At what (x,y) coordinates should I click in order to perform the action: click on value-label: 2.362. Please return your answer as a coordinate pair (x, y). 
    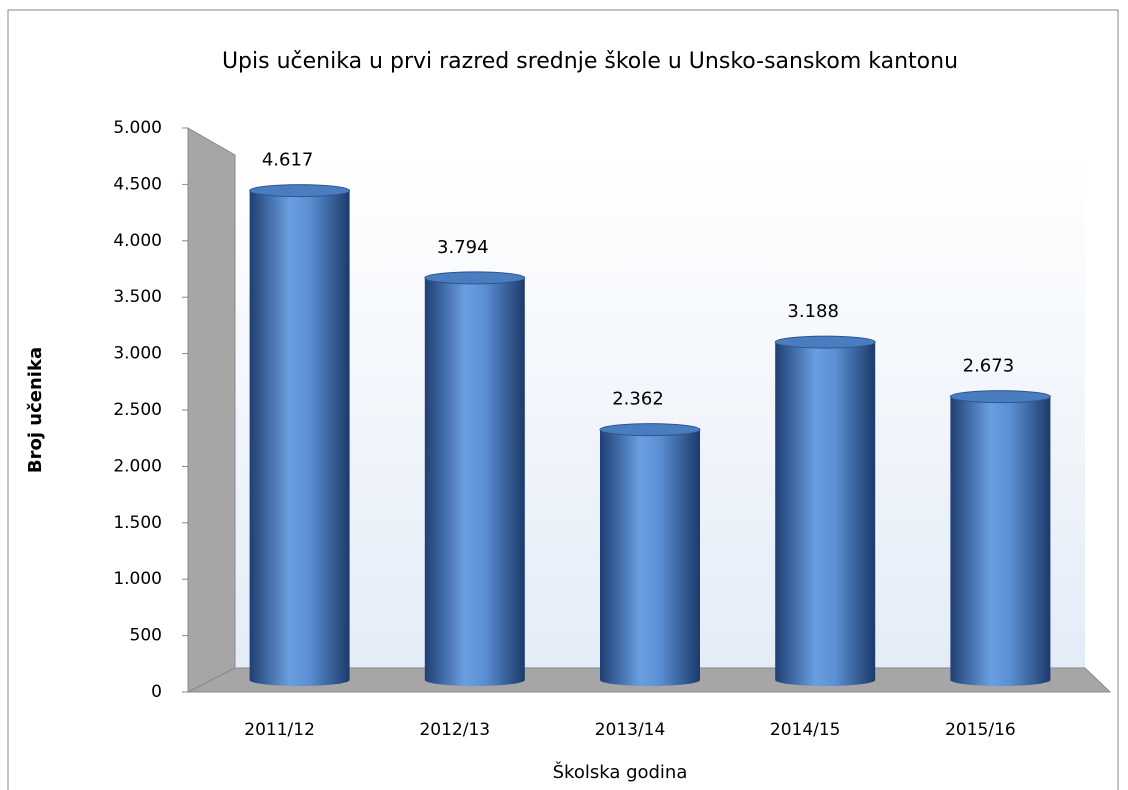
    Looking at the image, I should click on (638, 399).